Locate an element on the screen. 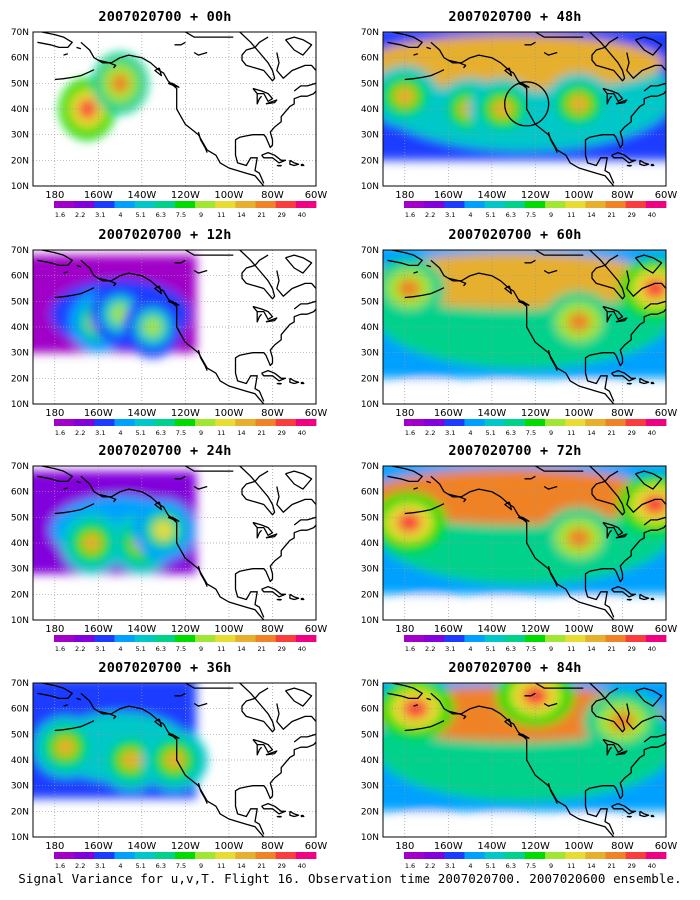  panel-title: 2007020700 + 12h is located at coordinates (165, 235).